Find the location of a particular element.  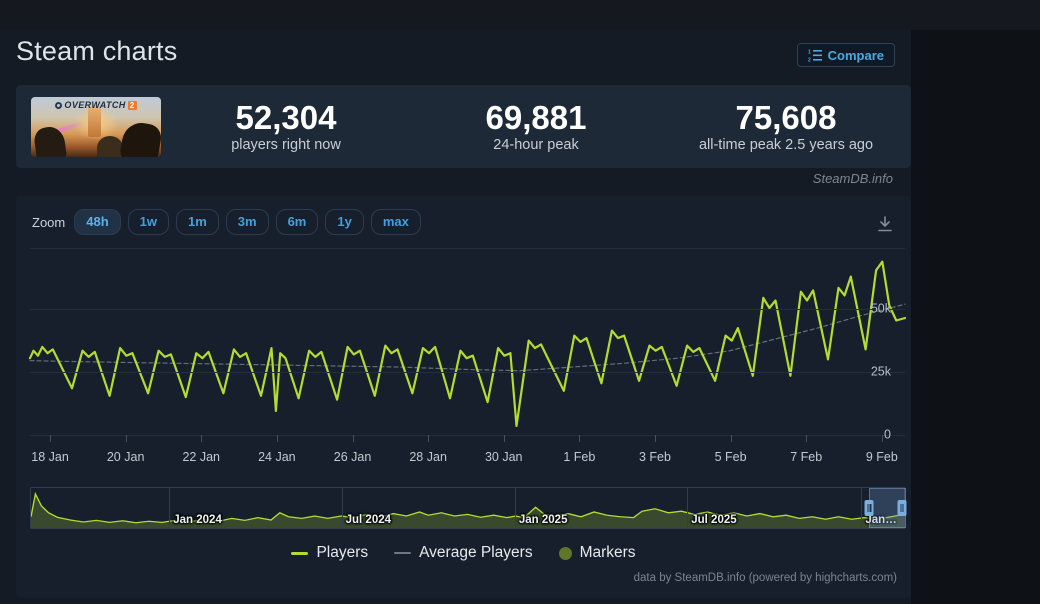

stat-alltime-peak: 75,608 all-time peak 2.5 years ago is located at coordinates (786, 126).